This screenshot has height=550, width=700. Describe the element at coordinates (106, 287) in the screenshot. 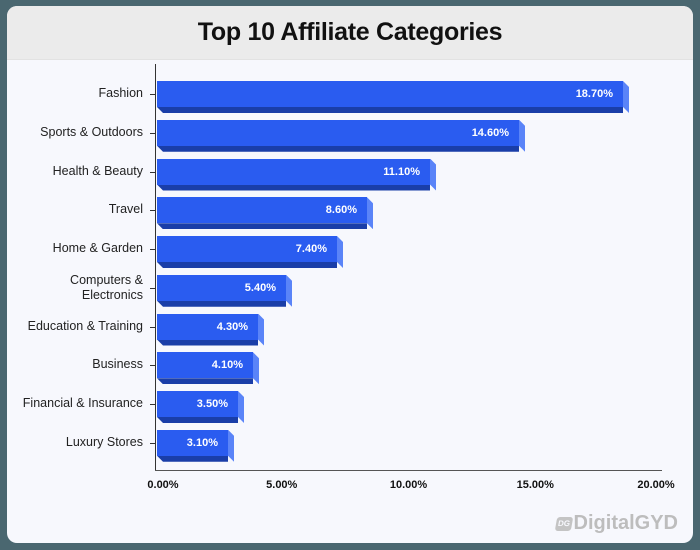

I see `category-label: Computers & Electronics` at that location.